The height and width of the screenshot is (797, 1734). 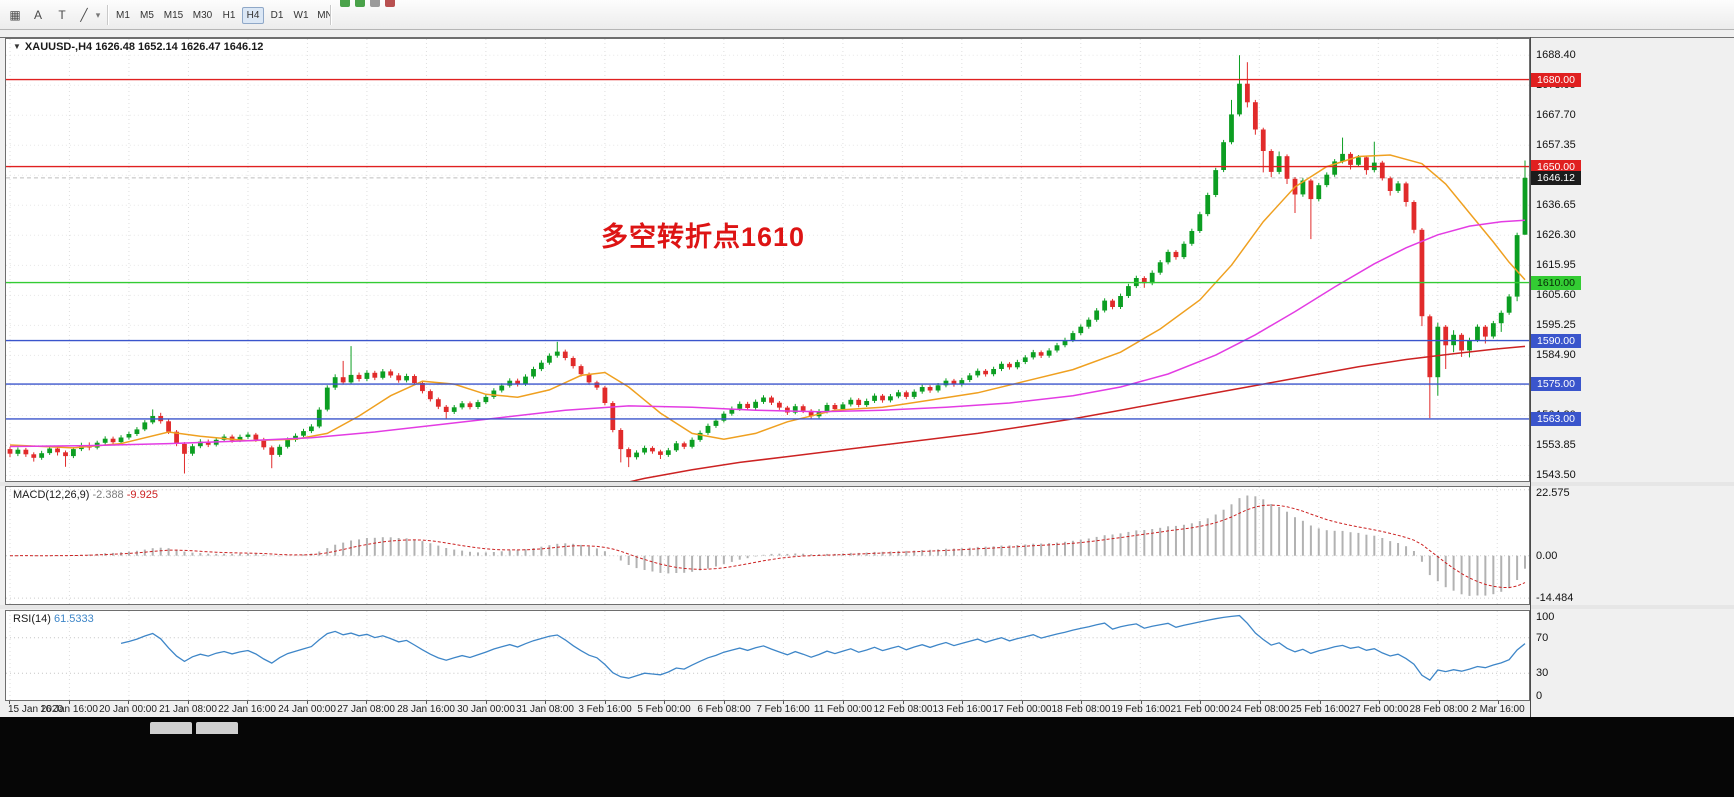 I want to click on time-axis-label: 24 Feb 08:00, so click(x=1260, y=709).